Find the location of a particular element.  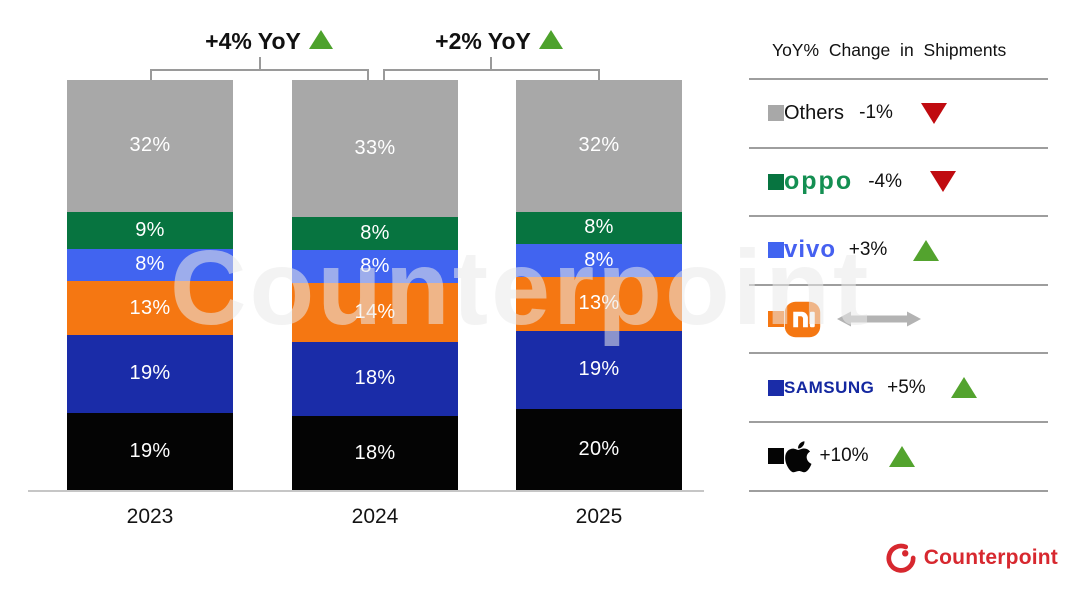

segment-value: 9% is located at coordinates (150, 229).